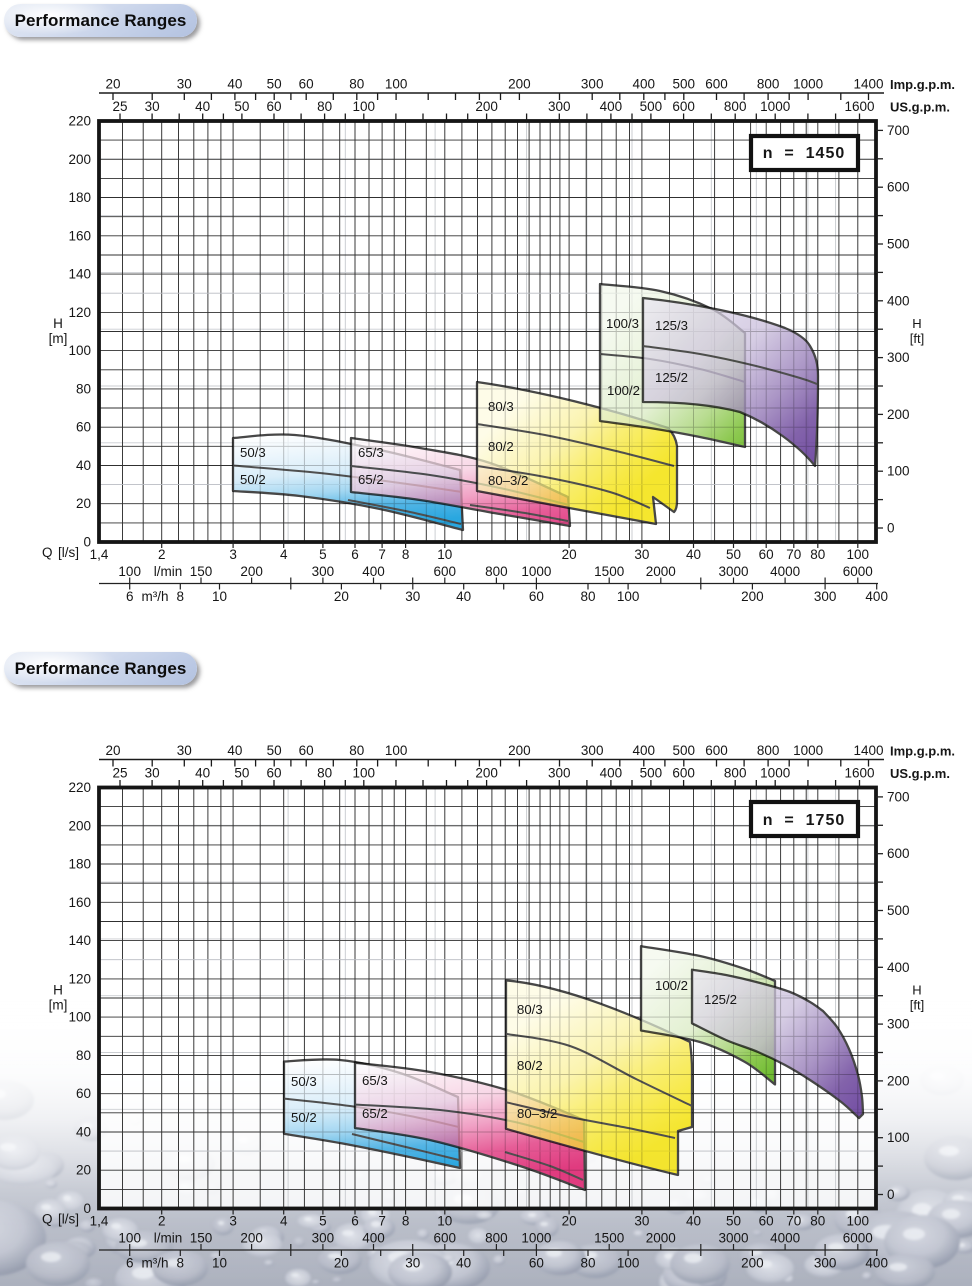  Describe the element at coordinates (785, 571) in the screenshot. I see `svg-text: 4000` at that location.